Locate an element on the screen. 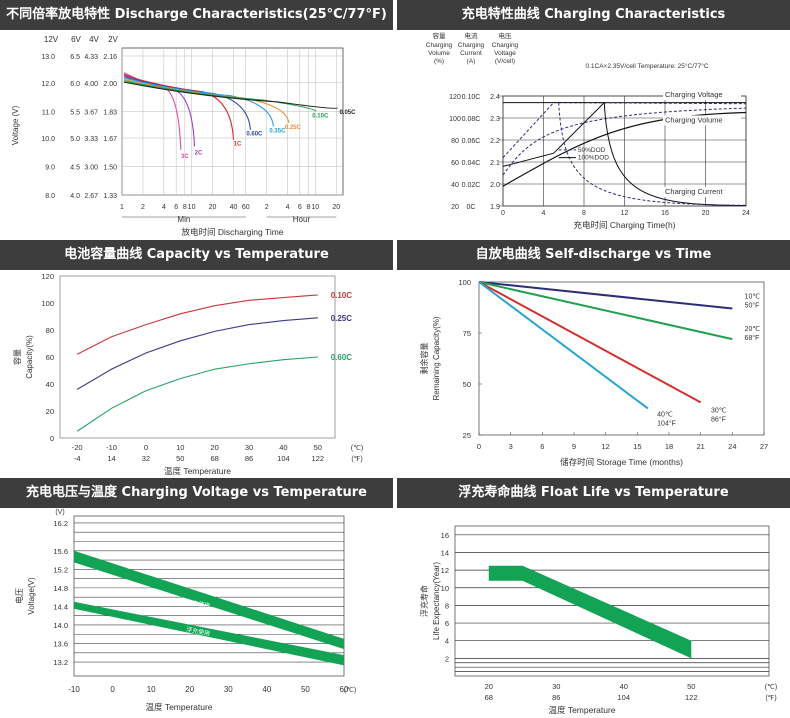 The image size is (790, 718). x-tick-label: 20 is located at coordinates (336, 207).